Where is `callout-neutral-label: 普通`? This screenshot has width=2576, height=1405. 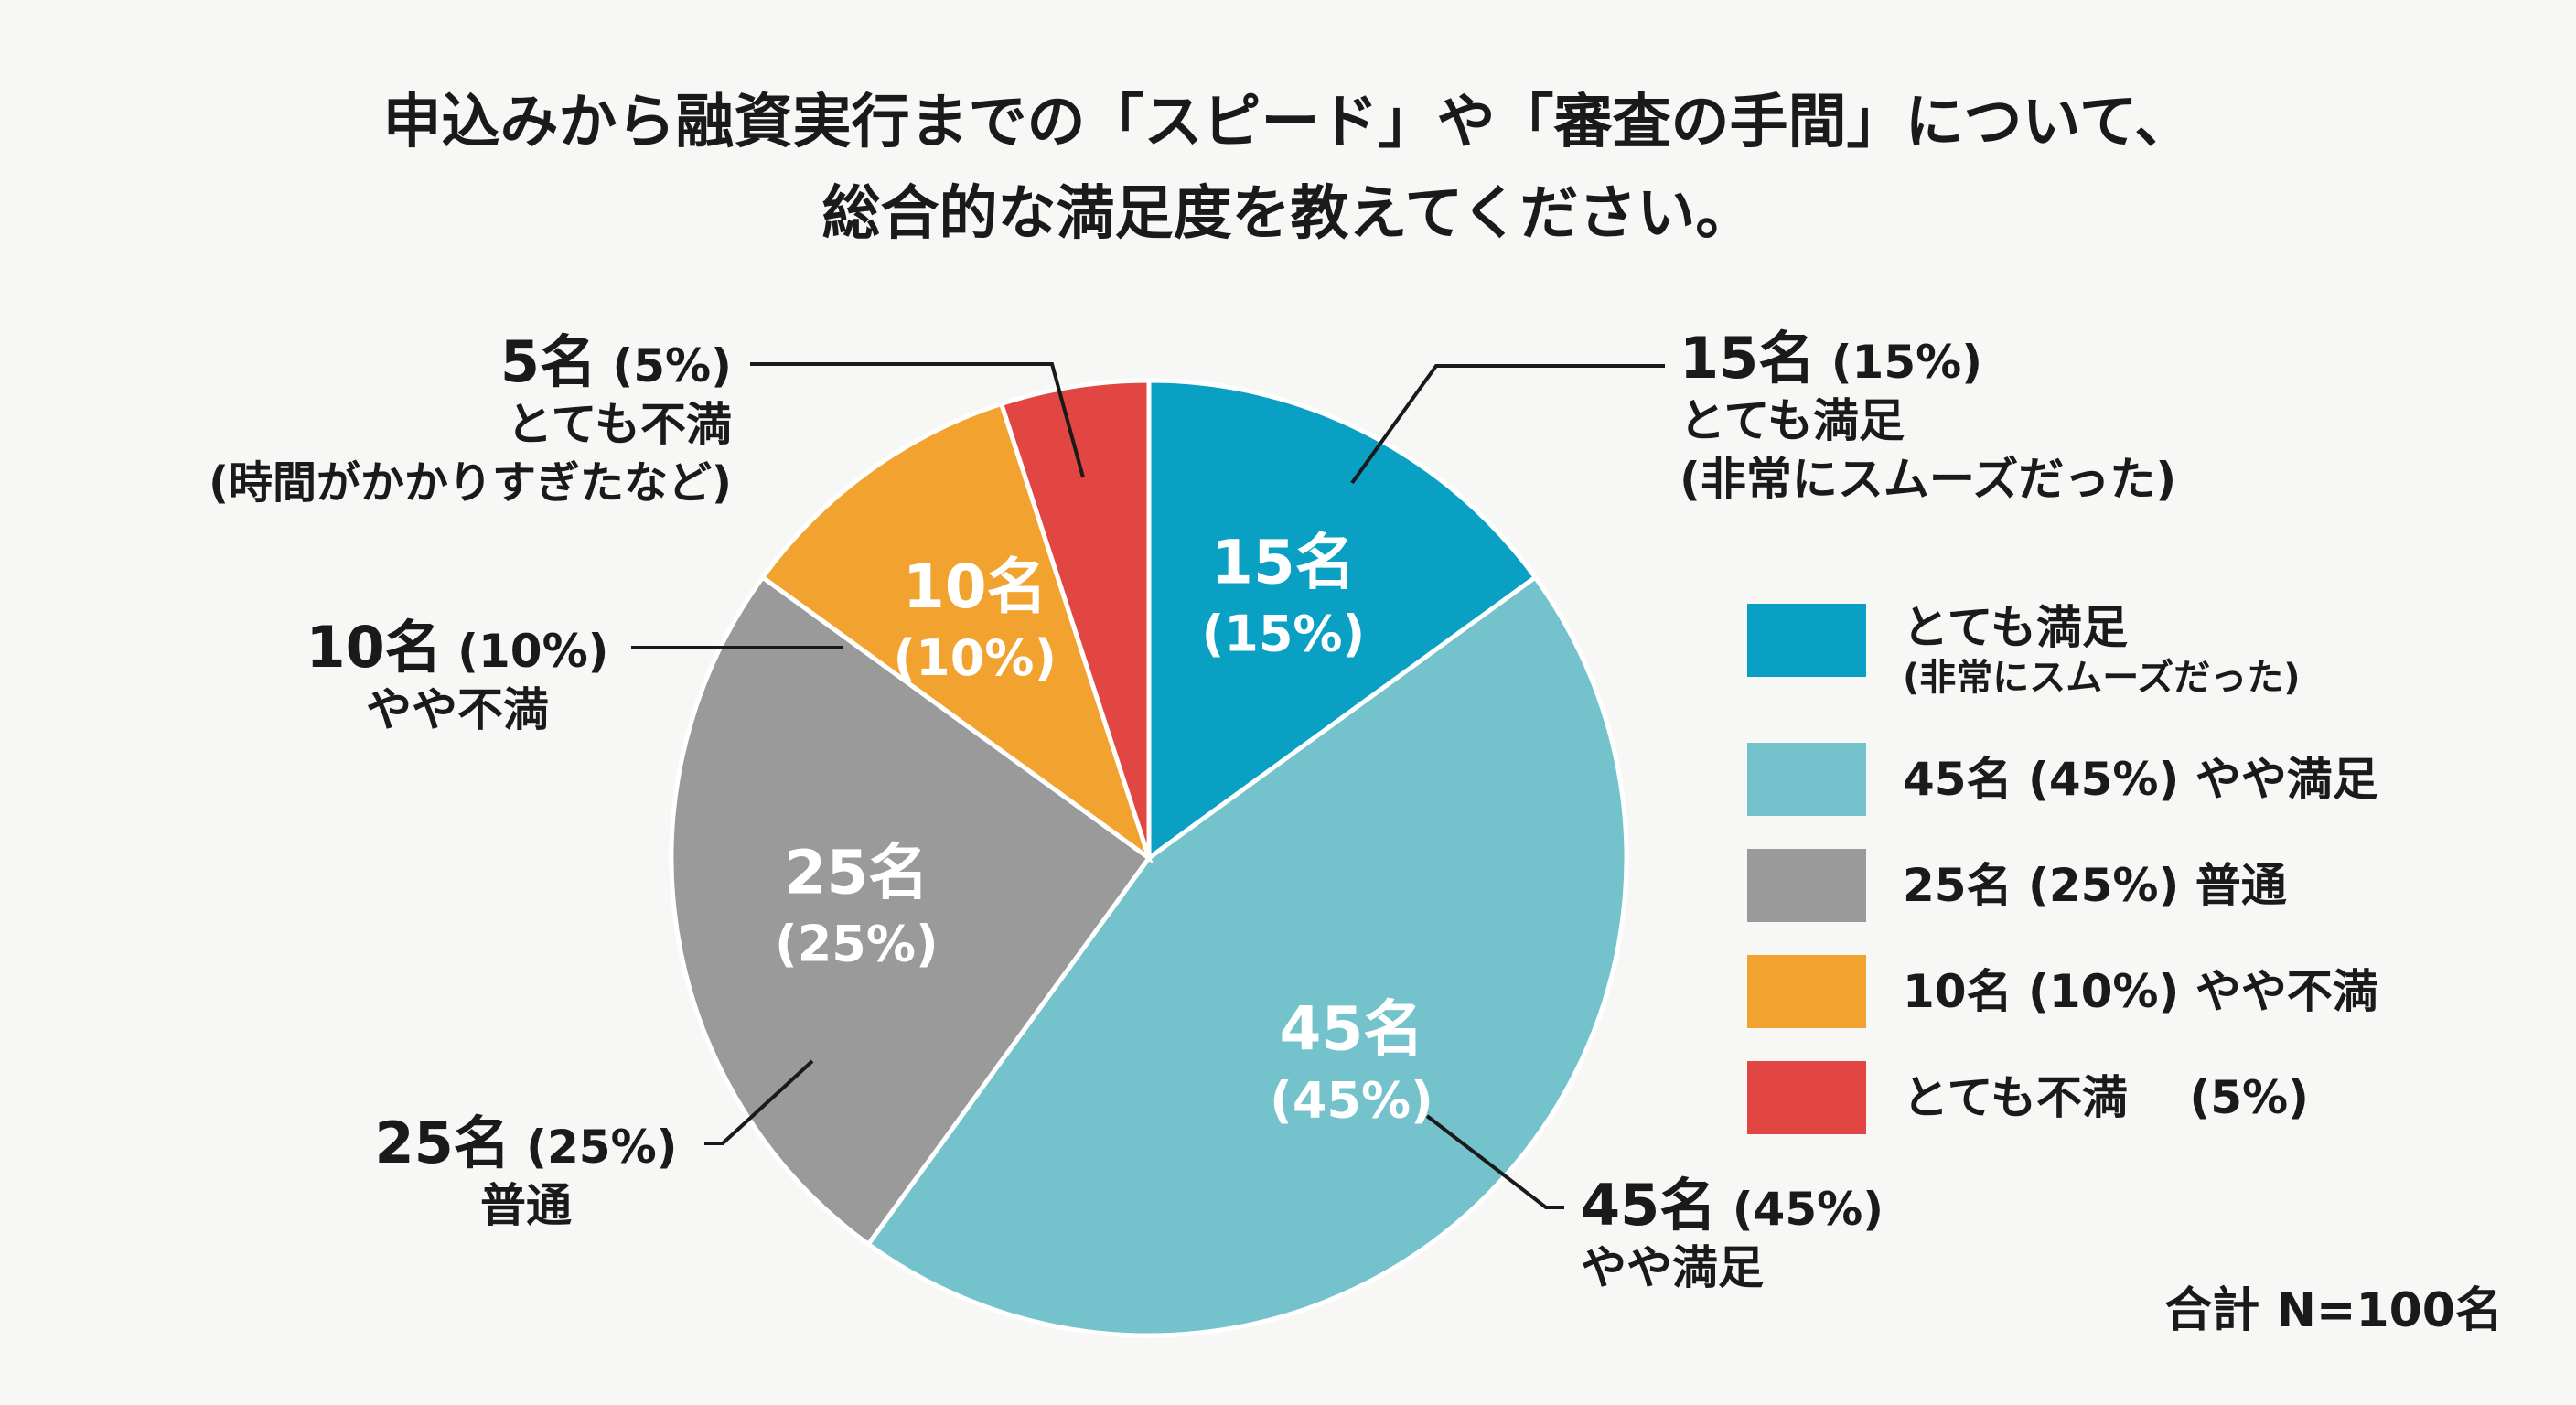
callout-neutral-label: 普通 is located at coordinates (526, 1206).